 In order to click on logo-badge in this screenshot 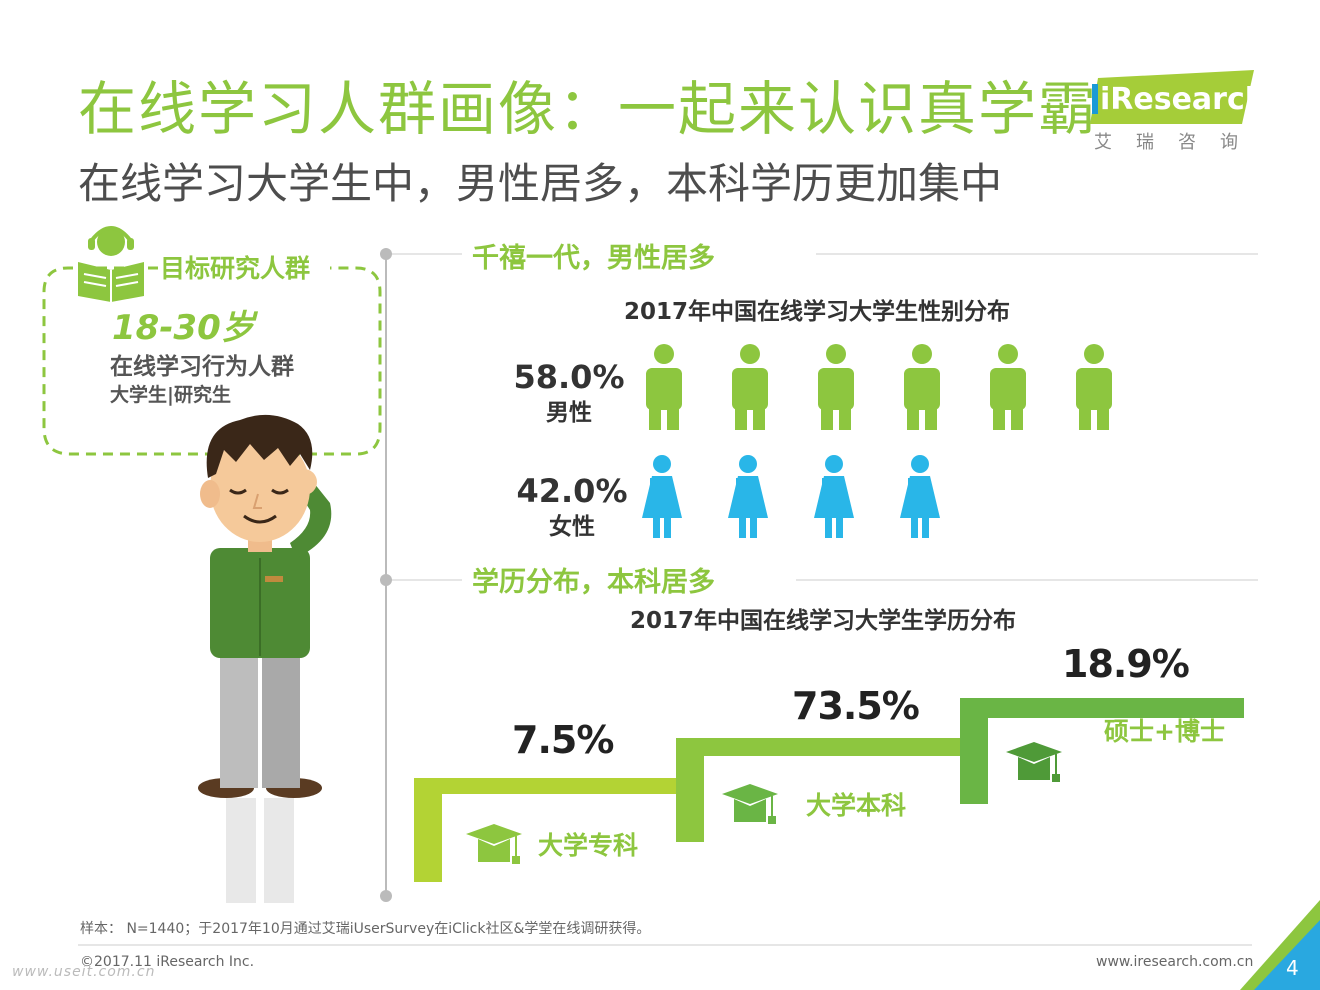, I will do `click(1172, 97)`.